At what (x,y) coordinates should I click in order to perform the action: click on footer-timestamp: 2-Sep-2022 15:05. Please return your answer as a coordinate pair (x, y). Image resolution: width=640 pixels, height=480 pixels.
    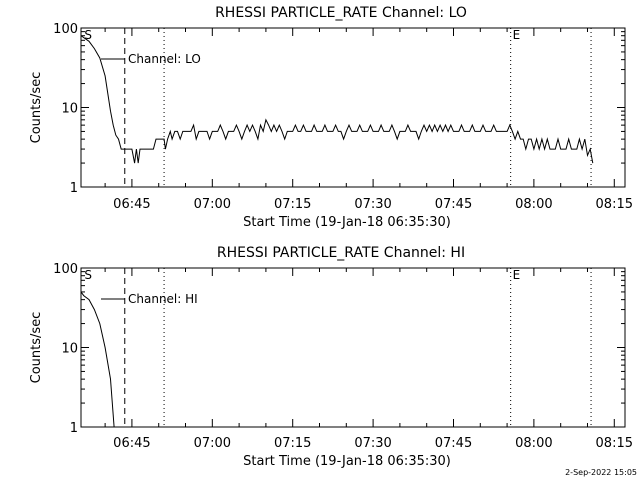
    Looking at the image, I should click on (601, 472).